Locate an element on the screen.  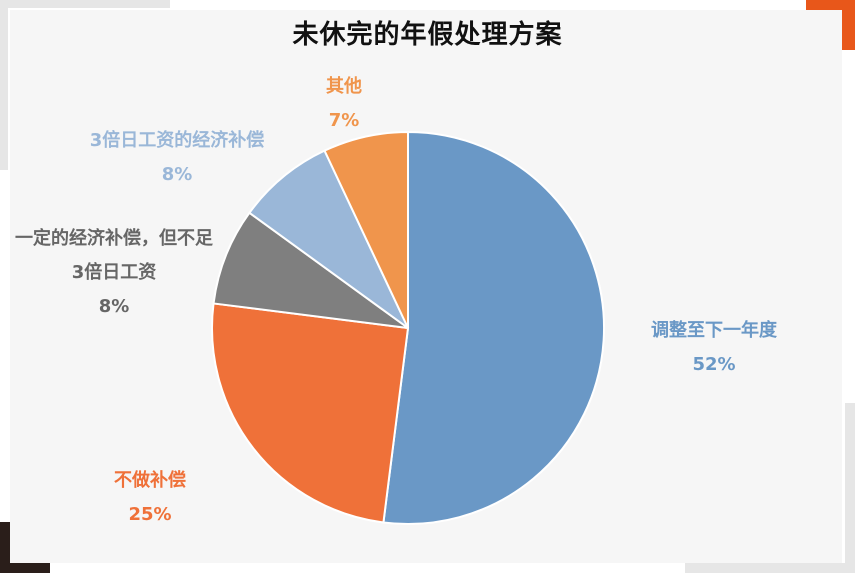
slice-label-other: 其他 7% is located at coordinates (344, 104).